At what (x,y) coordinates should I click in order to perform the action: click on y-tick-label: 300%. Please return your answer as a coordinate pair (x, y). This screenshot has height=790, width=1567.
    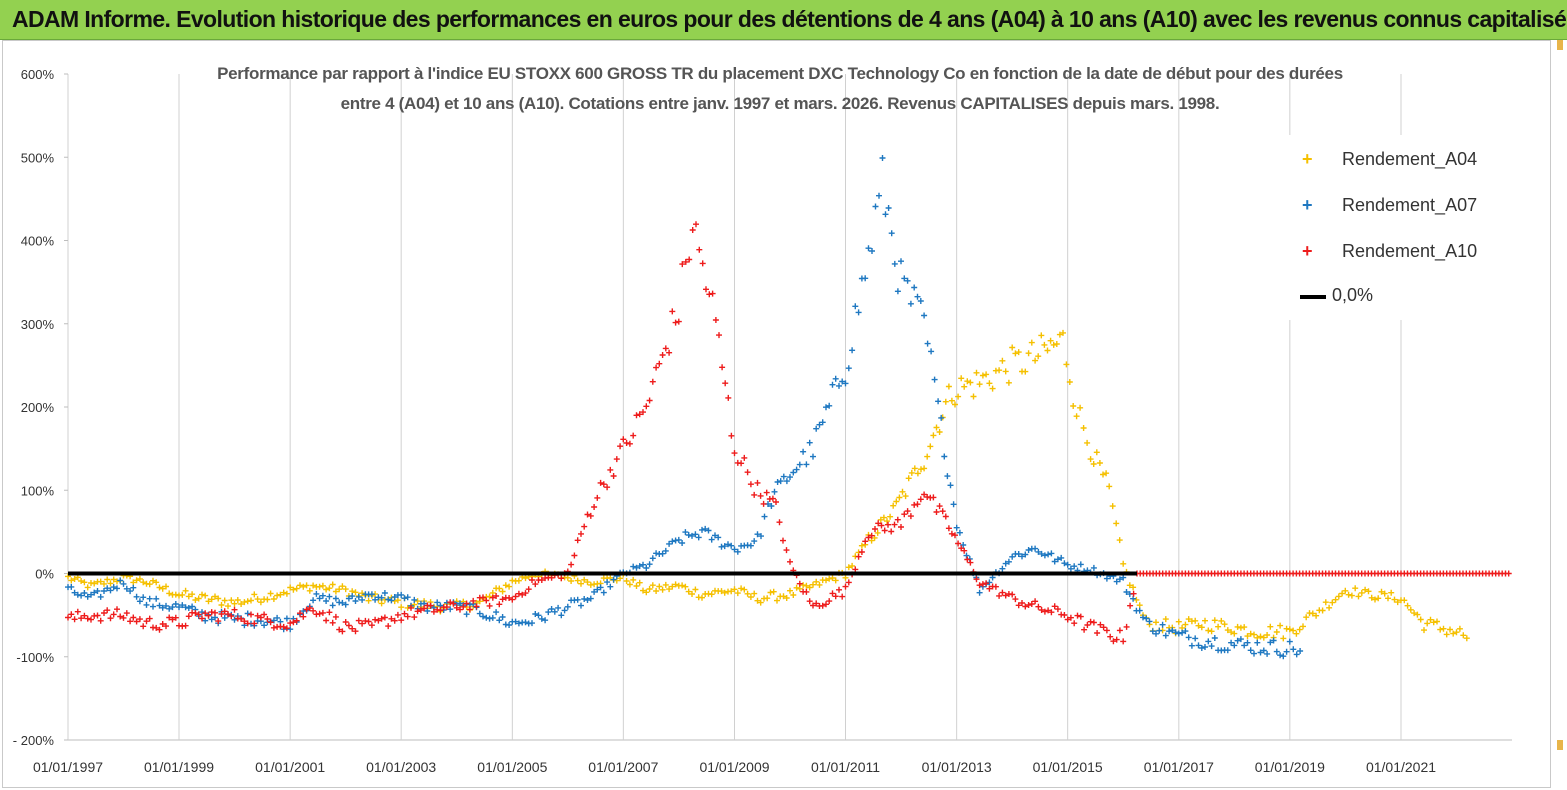
    Looking at the image, I should click on (38, 324).